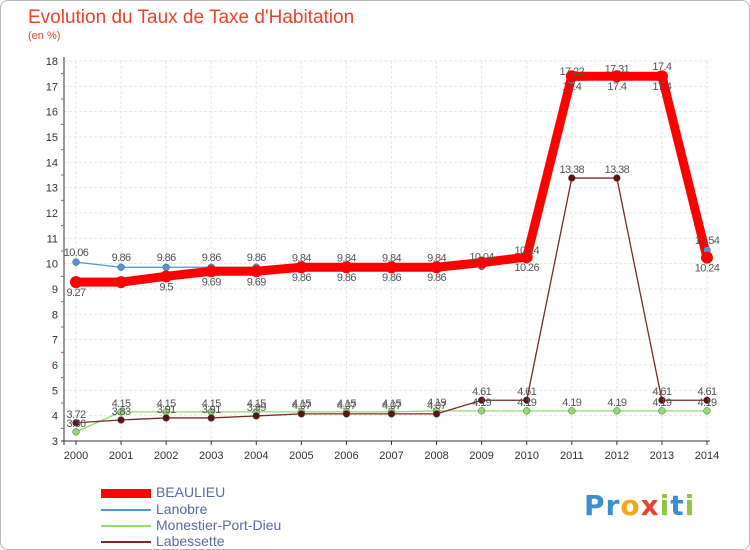 This screenshot has width=750, height=550. What do you see at coordinates (526, 456) in the screenshot?
I see `x-tick-label: 2010` at bounding box center [526, 456].